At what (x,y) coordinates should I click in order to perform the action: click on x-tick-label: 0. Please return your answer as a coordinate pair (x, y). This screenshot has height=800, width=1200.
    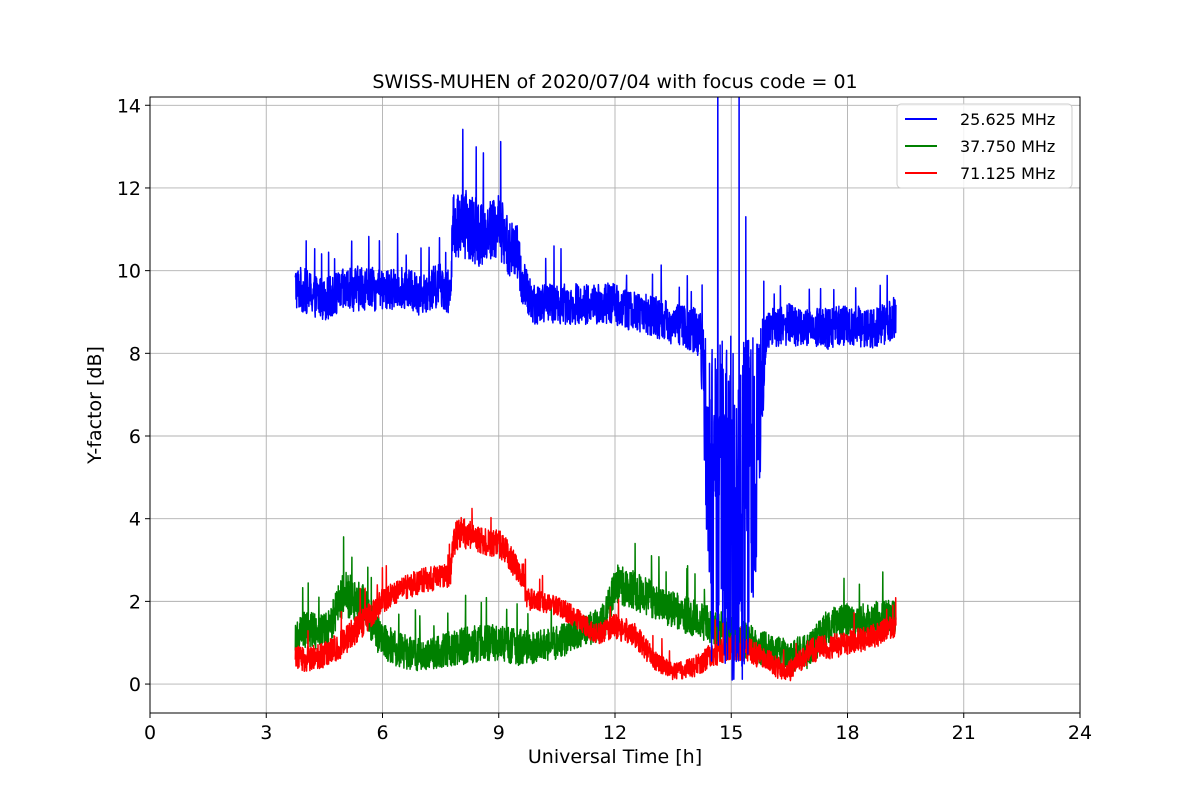
    Looking at the image, I should click on (150, 733).